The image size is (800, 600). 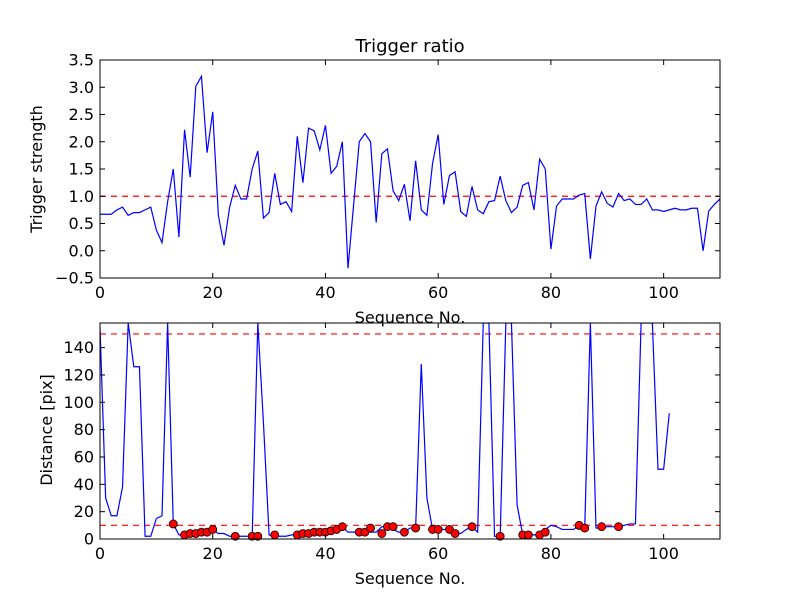 I want to click on chart-title: Trigger ratio, so click(x=409, y=46).